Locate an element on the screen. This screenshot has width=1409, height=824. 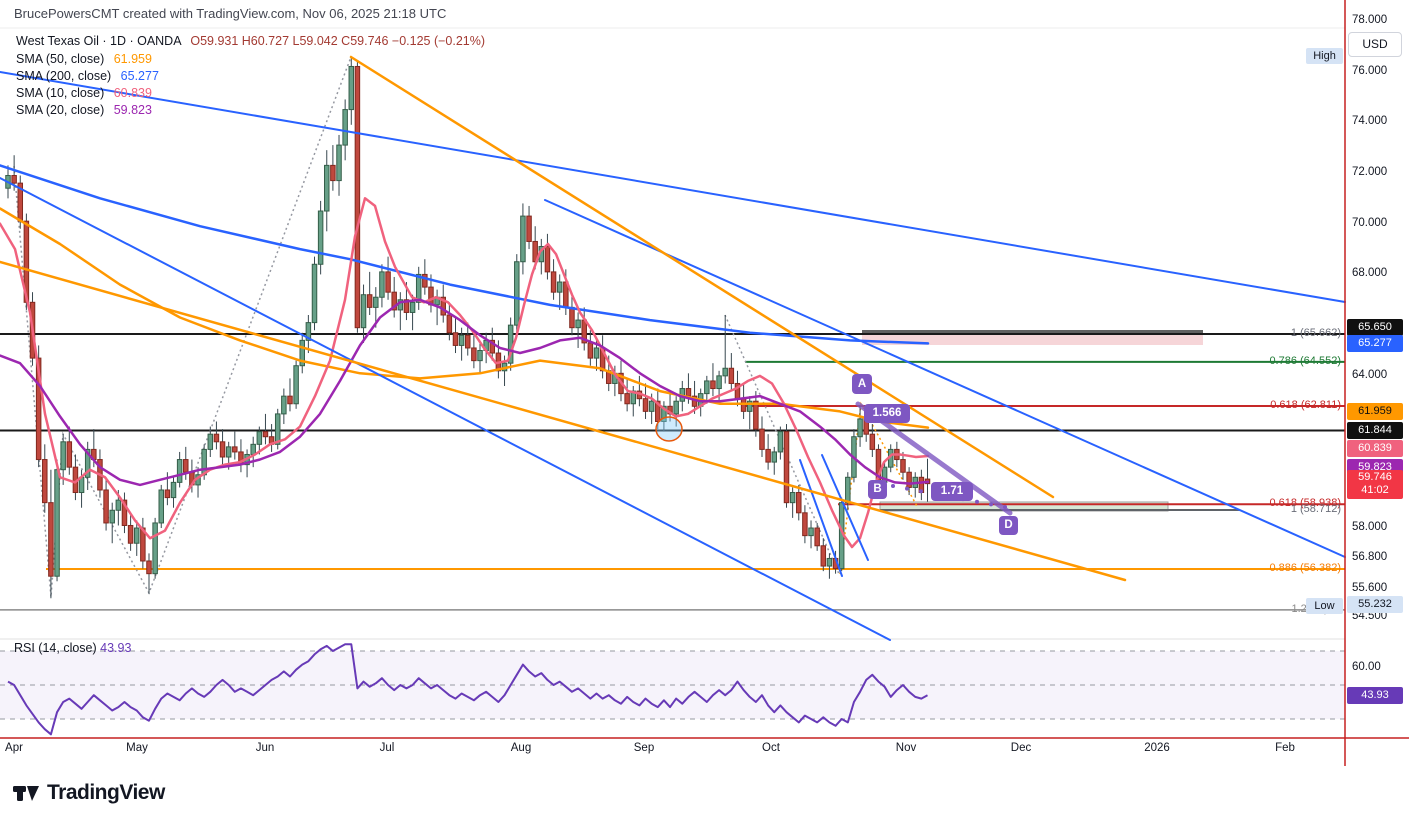
time-axis-Oct: Oct is located at coordinates (771, 748).